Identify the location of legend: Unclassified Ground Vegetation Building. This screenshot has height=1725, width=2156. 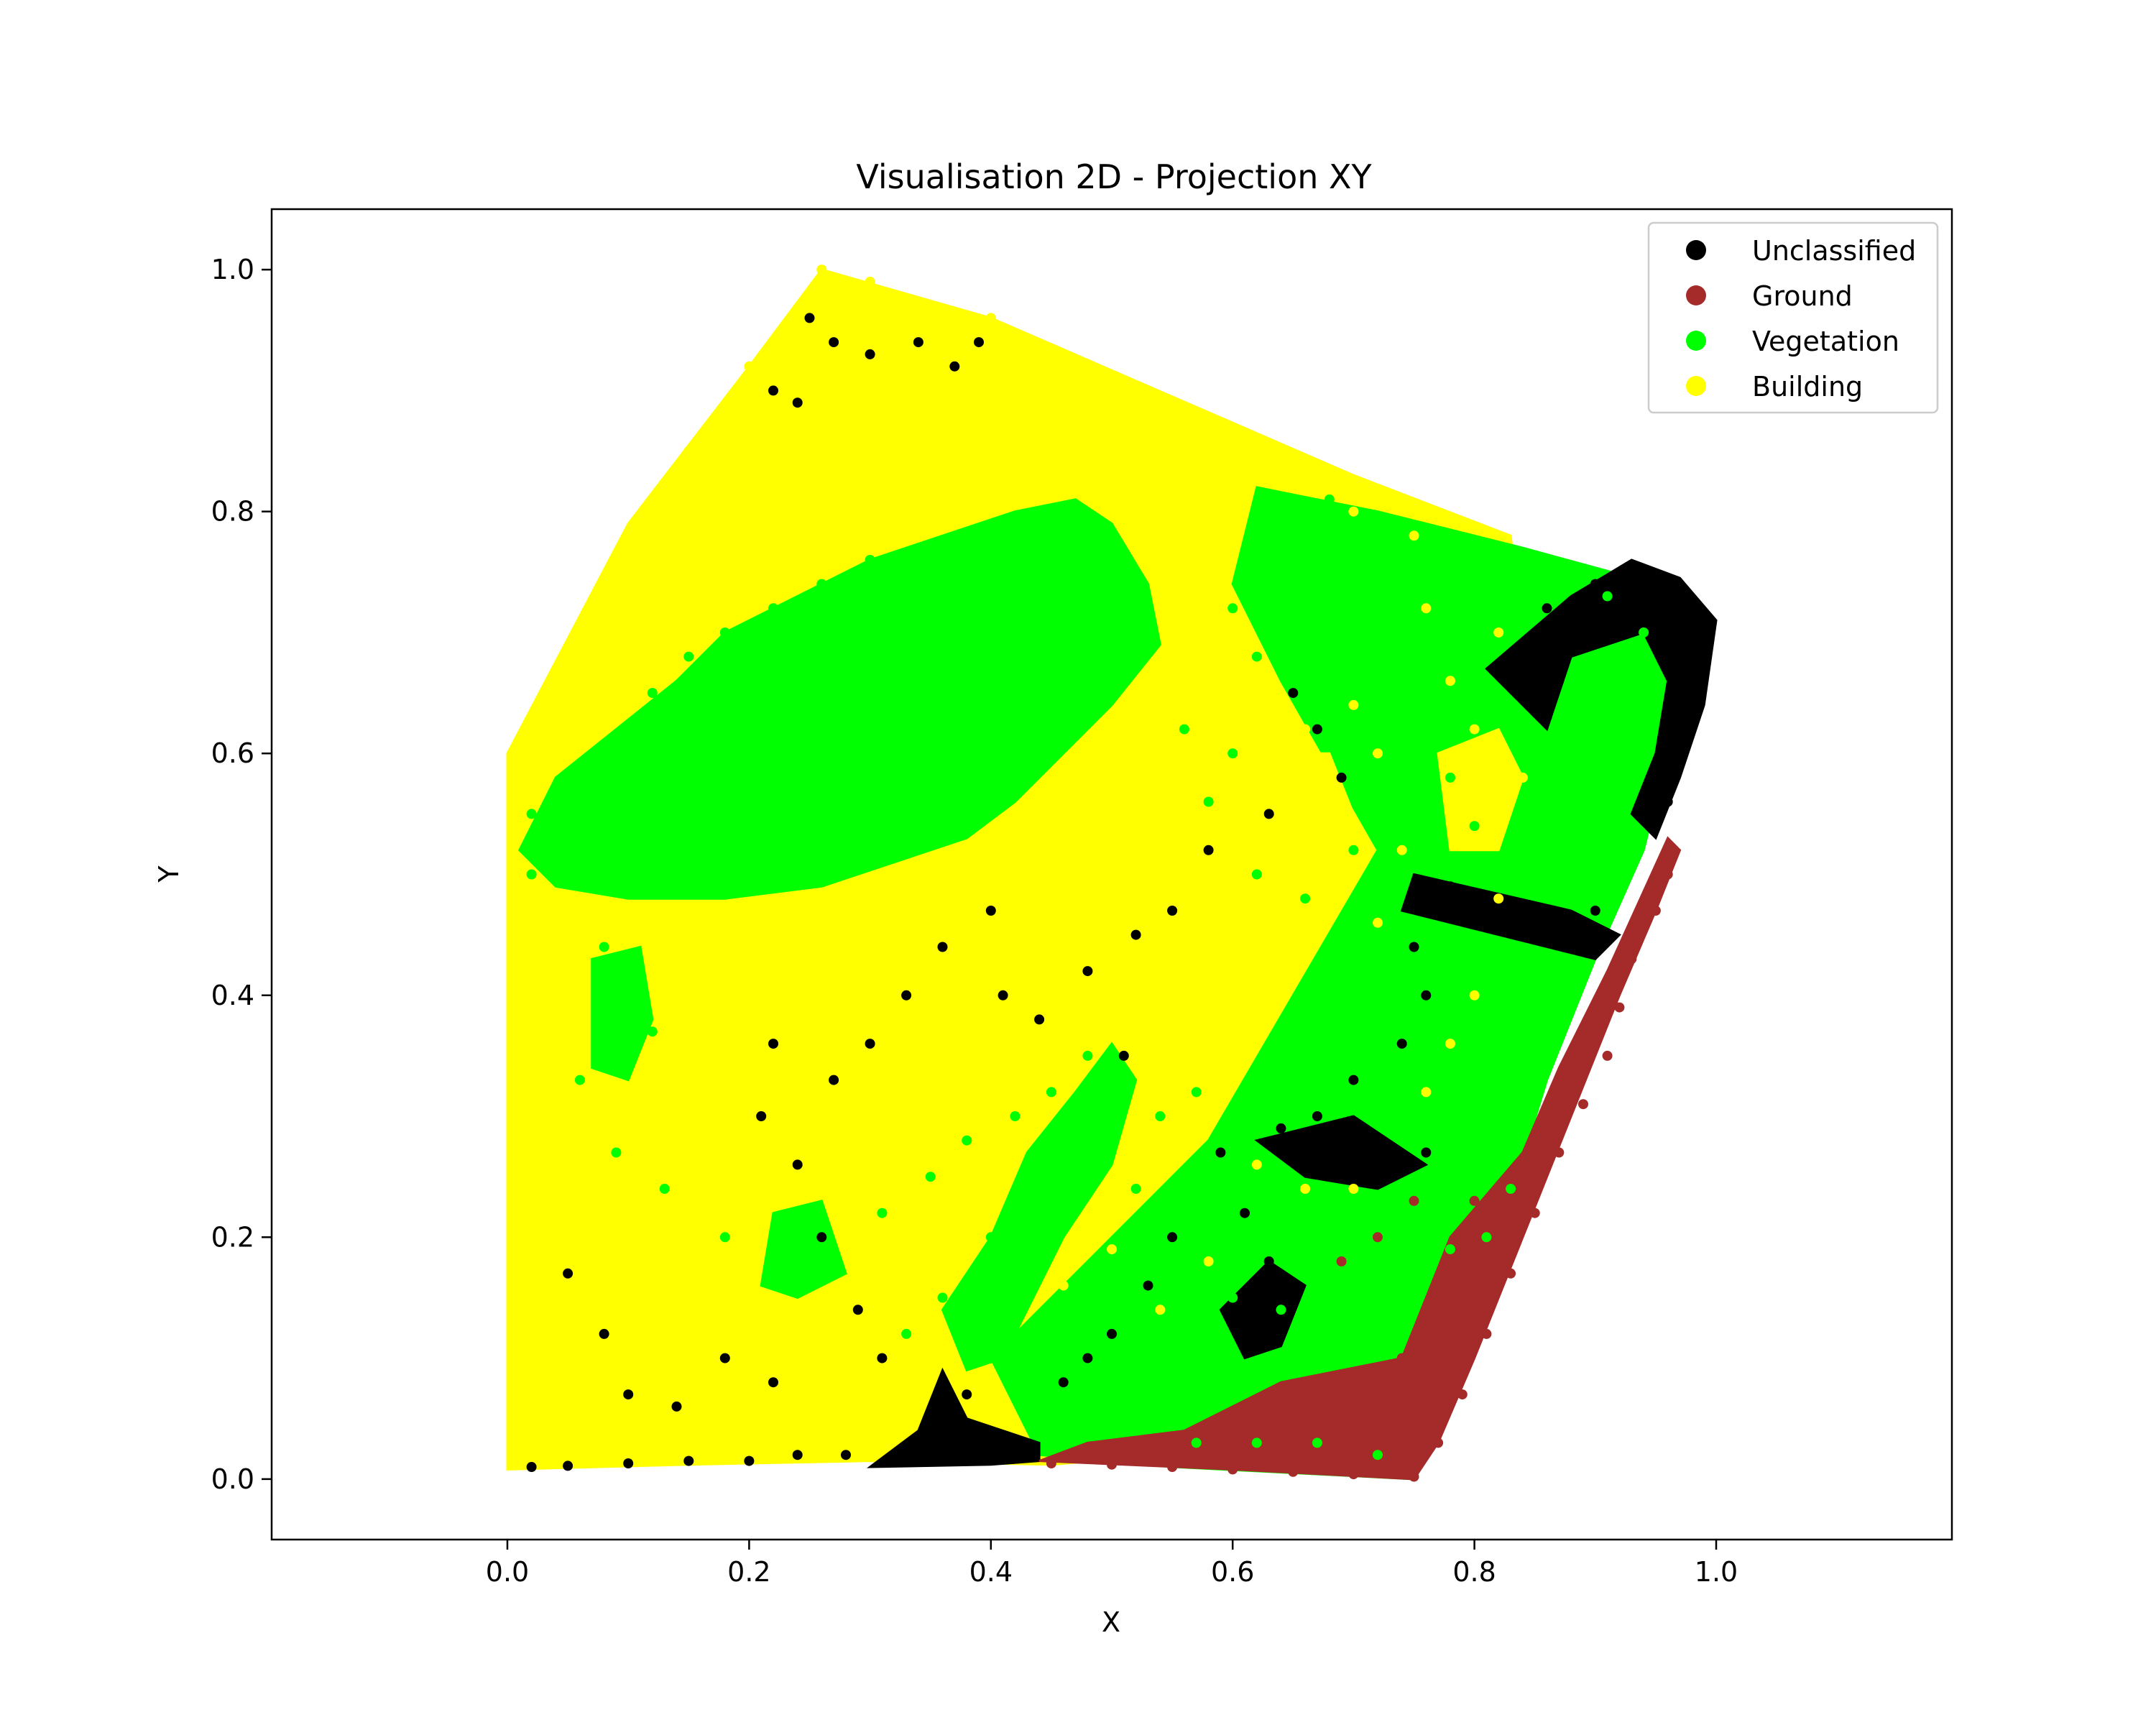
(1793, 317).